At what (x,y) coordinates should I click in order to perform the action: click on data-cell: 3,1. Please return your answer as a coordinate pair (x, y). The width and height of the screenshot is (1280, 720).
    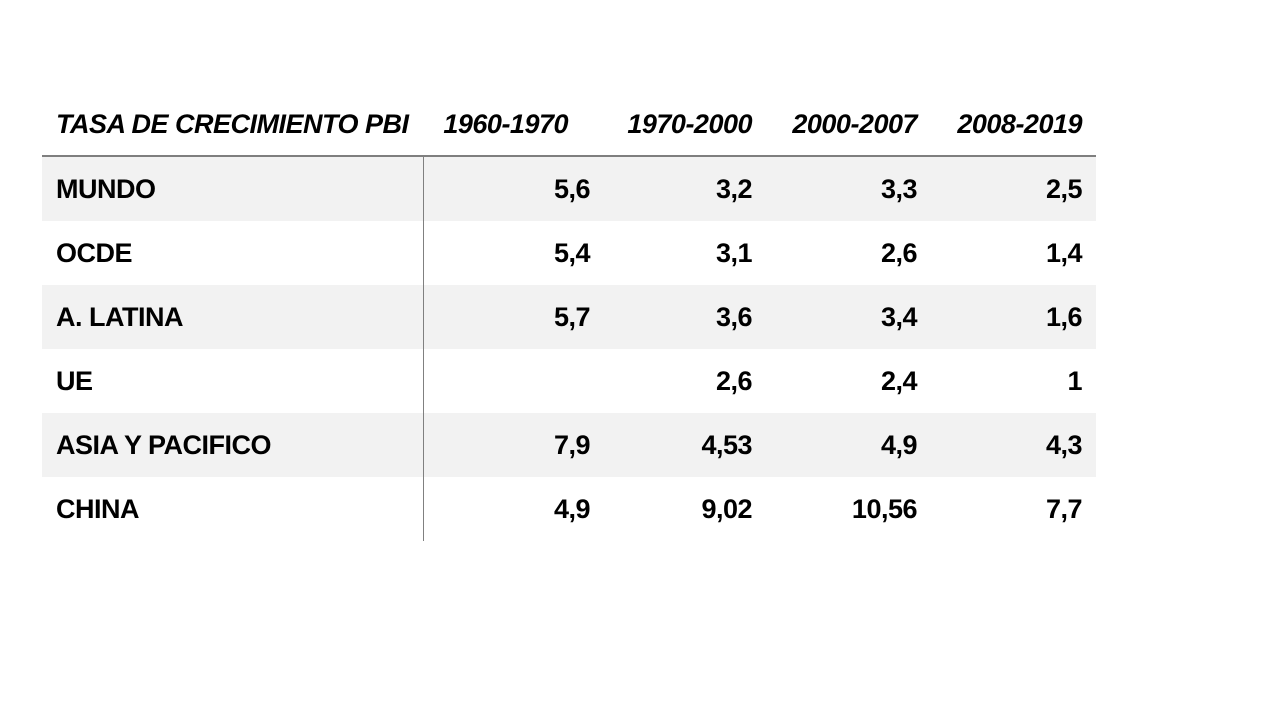
    Looking at the image, I should click on (734, 252).